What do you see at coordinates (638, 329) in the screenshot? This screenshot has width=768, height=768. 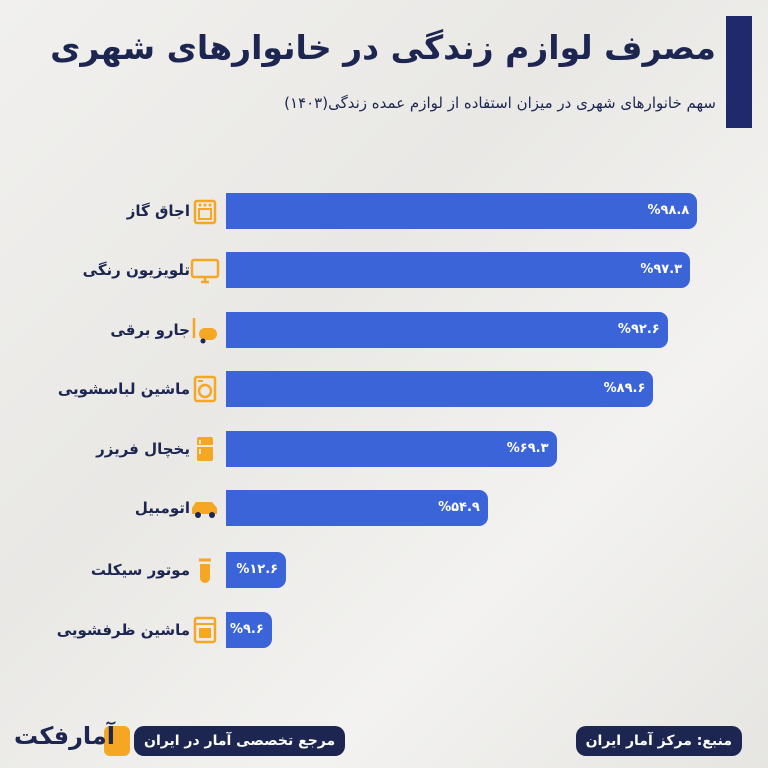 I see `value-label: %۹۲.۶` at bounding box center [638, 329].